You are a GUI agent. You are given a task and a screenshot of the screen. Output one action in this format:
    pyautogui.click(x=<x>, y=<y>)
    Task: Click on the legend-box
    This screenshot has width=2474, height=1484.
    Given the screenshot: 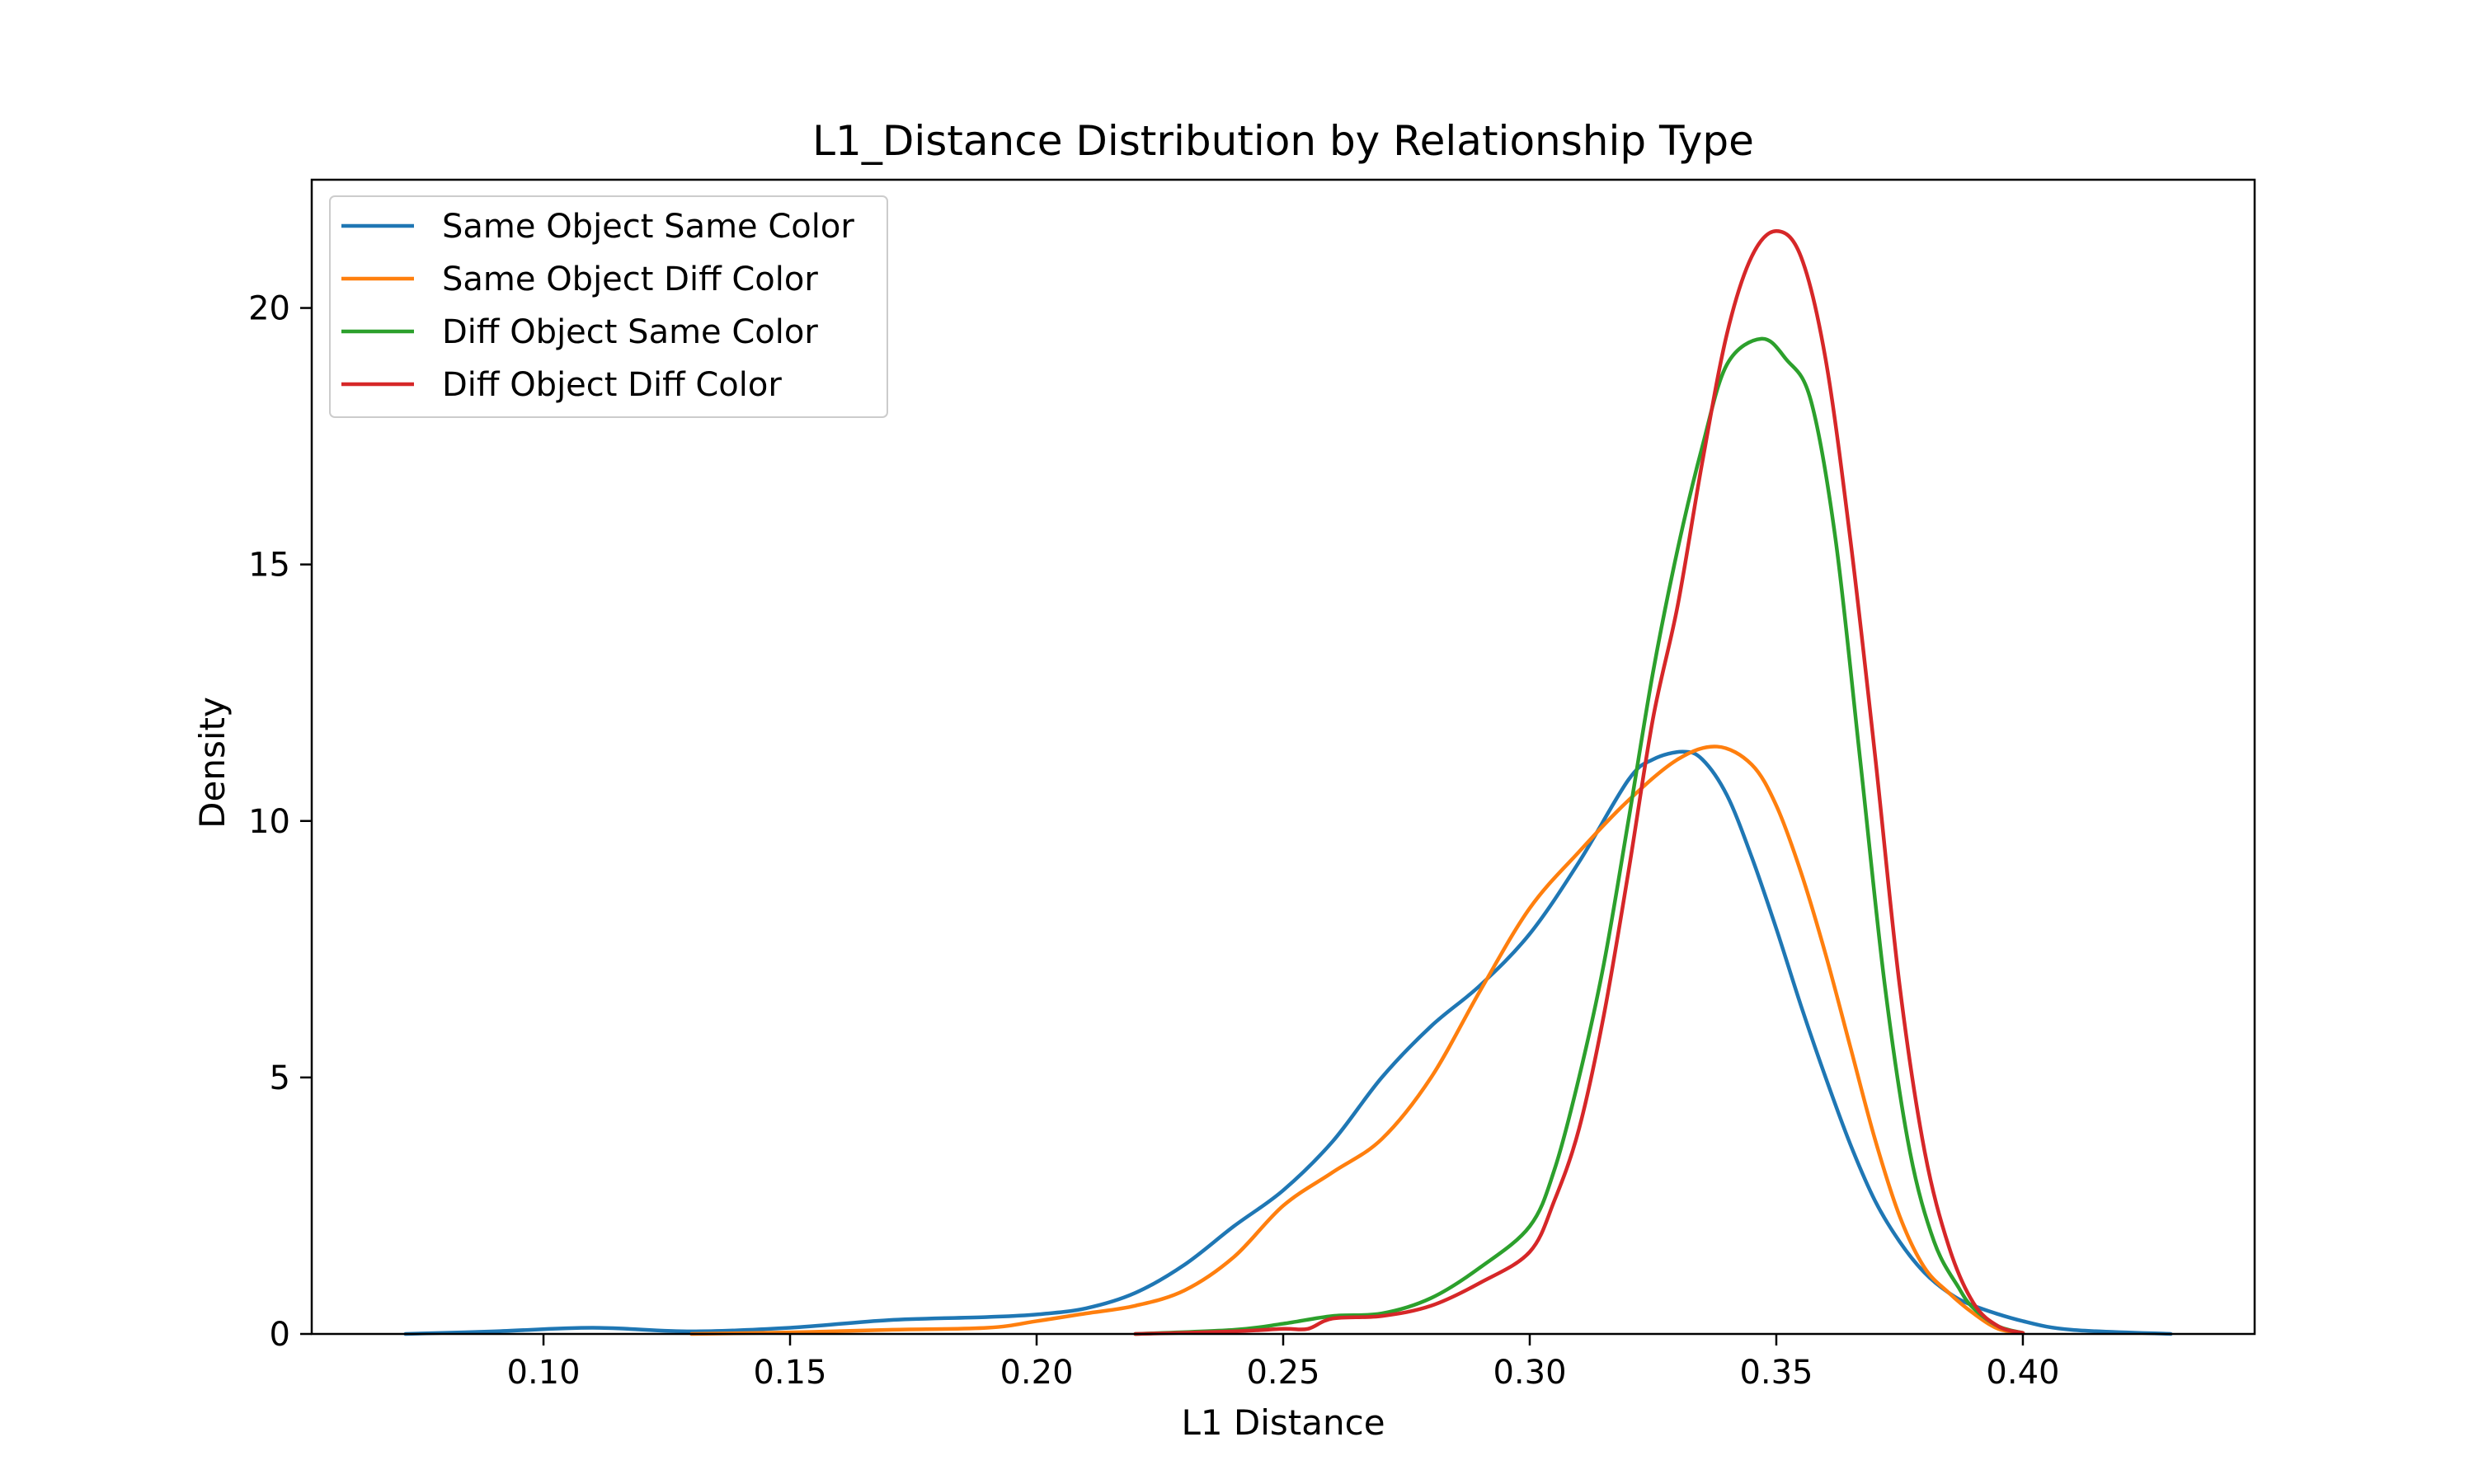 What is the action you would take?
    pyautogui.click(x=608, y=306)
    